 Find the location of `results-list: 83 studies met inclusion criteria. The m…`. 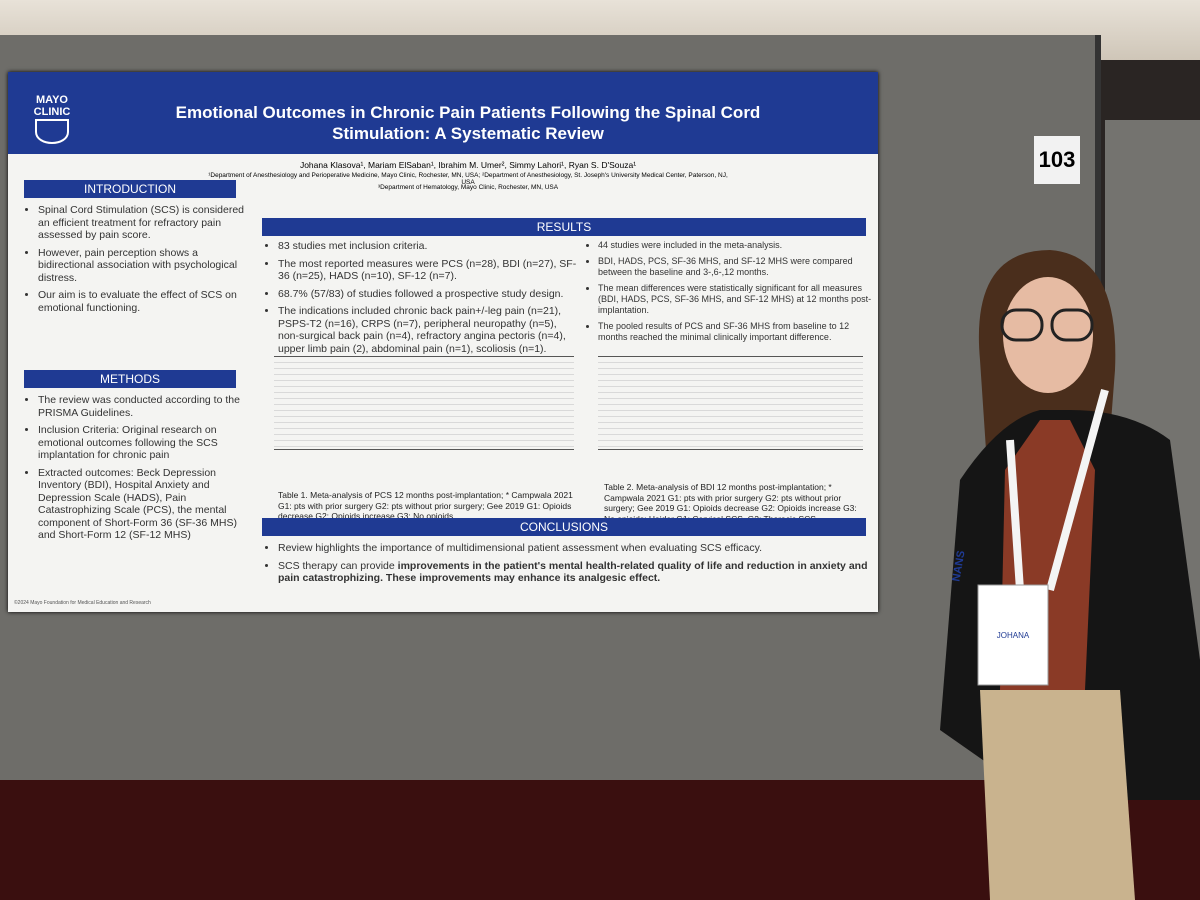

results-list: 83 studies met inclusion criteria. The m… is located at coordinates (421, 300).